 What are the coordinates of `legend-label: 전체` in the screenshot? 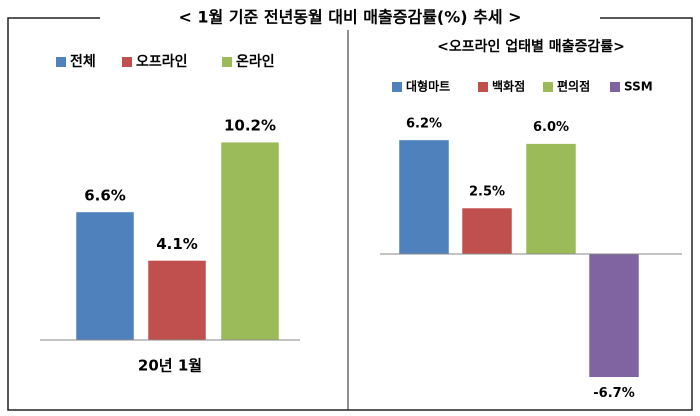 It's located at (83, 61).